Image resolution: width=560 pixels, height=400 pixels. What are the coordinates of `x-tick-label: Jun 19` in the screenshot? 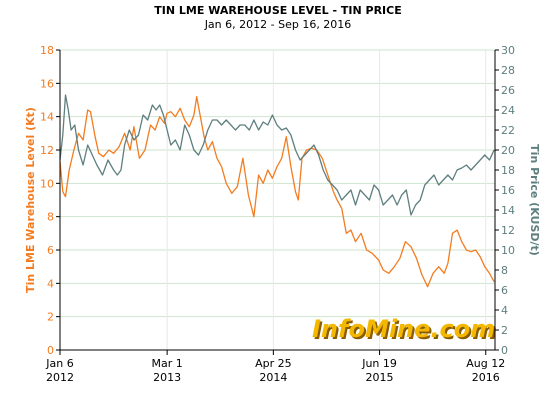 It's located at (379, 363).